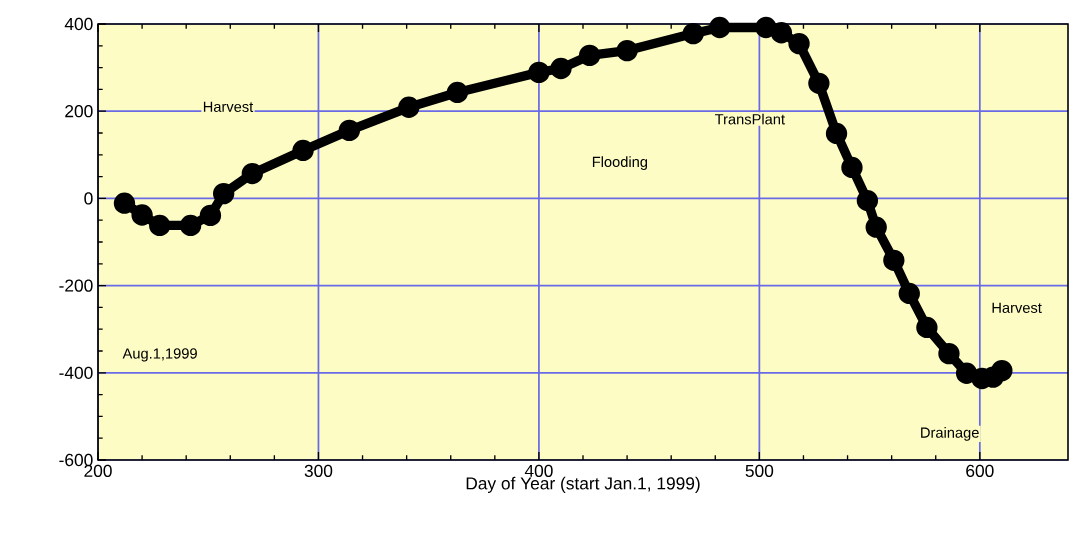  What do you see at coordinates (538, 470) in the screenshot?
I see `x-tick-label: 400` at bounding box center [538, 470].